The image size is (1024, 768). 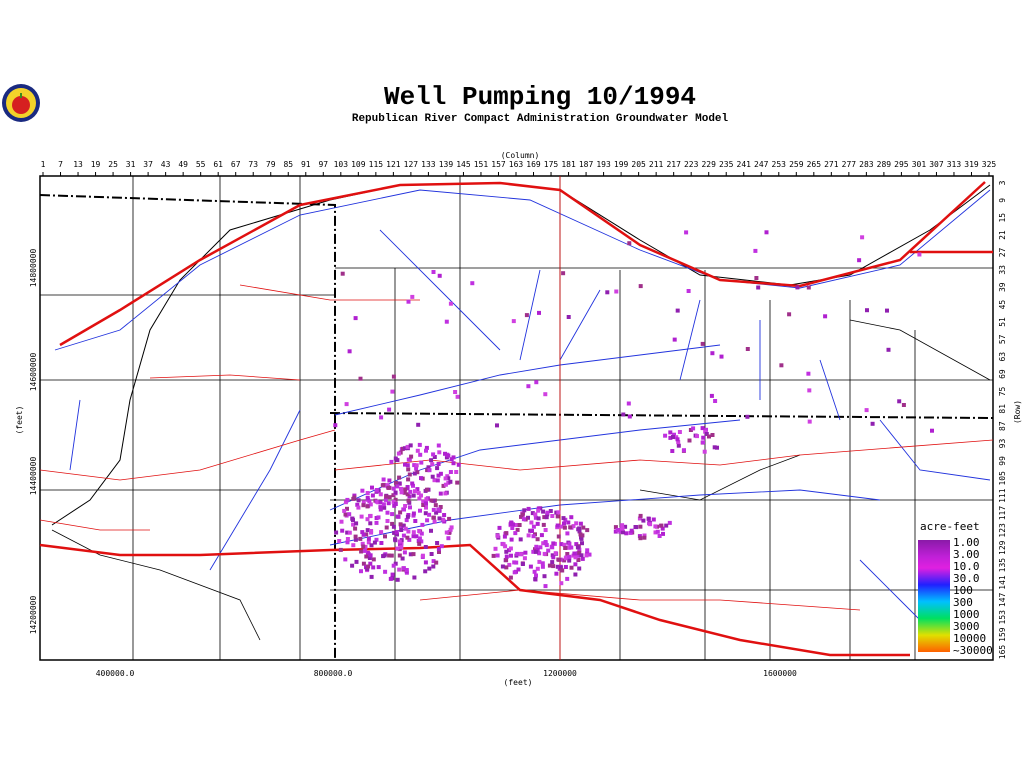 What do you see at coordinates (656, 164) in the screenshot?
I see `column-tick-label: 211` at bounding box center [656, 164].